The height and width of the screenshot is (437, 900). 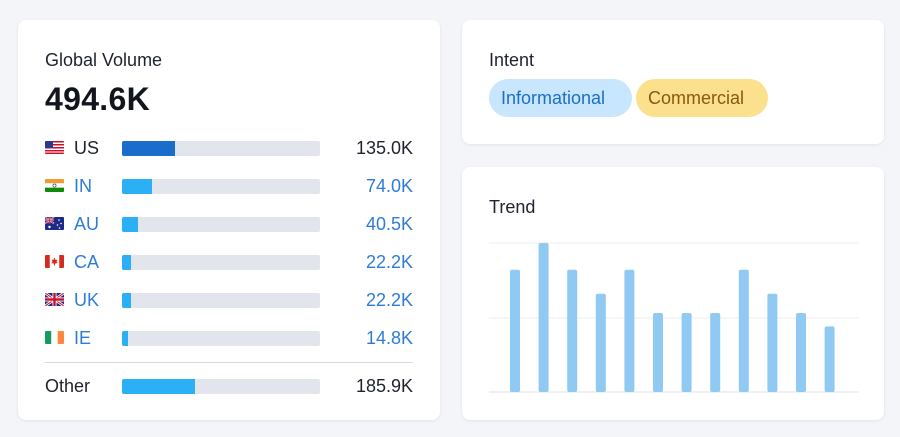 What do you see at coordinates (54, 261) in the screenshot?
I see `ca-flag-icon` at bounding box center [54, 261].